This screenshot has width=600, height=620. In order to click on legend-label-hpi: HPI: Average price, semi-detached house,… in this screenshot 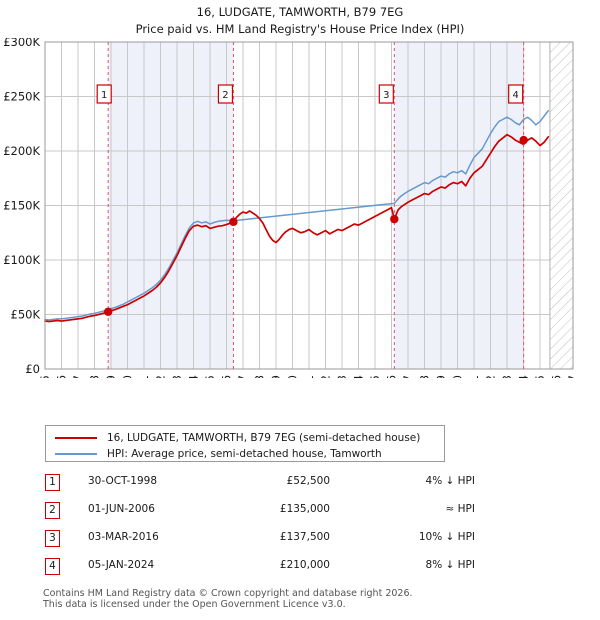, I will do `click(244, 453)`.